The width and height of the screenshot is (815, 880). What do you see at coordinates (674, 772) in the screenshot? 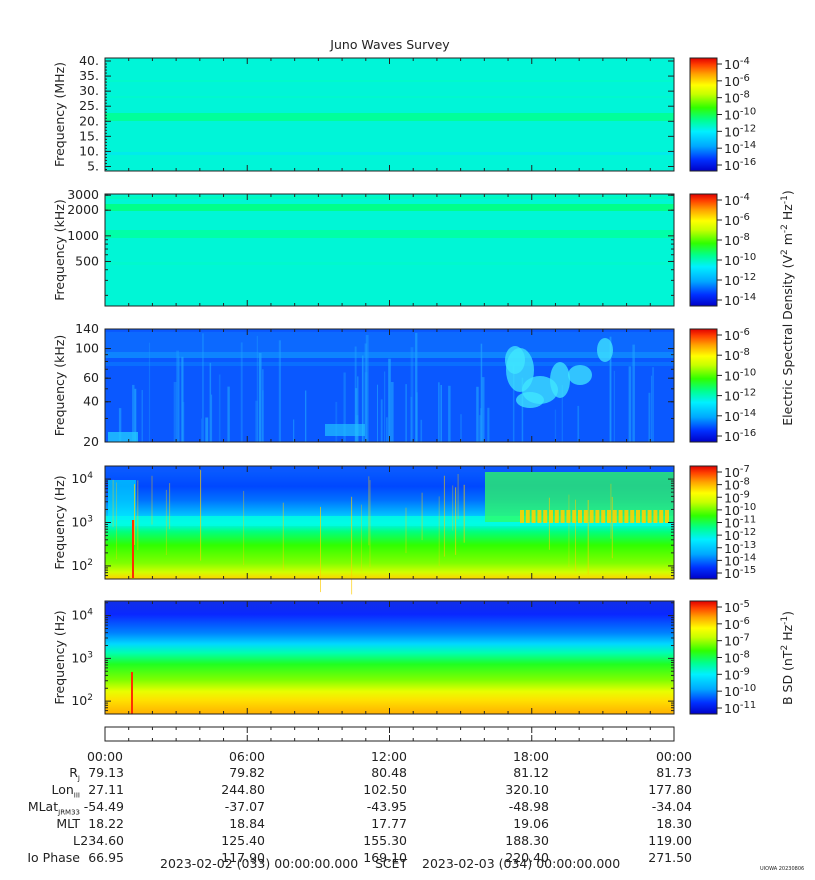
I see `ephemeris-value: 81.73` at bounding box center [674, 772].